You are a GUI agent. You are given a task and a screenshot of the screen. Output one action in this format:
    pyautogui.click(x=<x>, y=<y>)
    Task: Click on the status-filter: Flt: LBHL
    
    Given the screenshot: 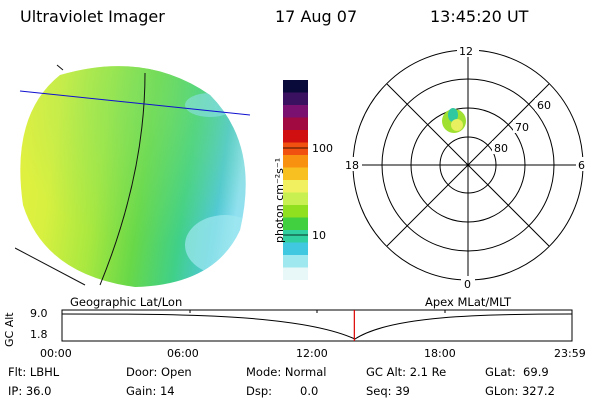 What is the action you would take?
    pyautogui.click(x=34, y=372)
    